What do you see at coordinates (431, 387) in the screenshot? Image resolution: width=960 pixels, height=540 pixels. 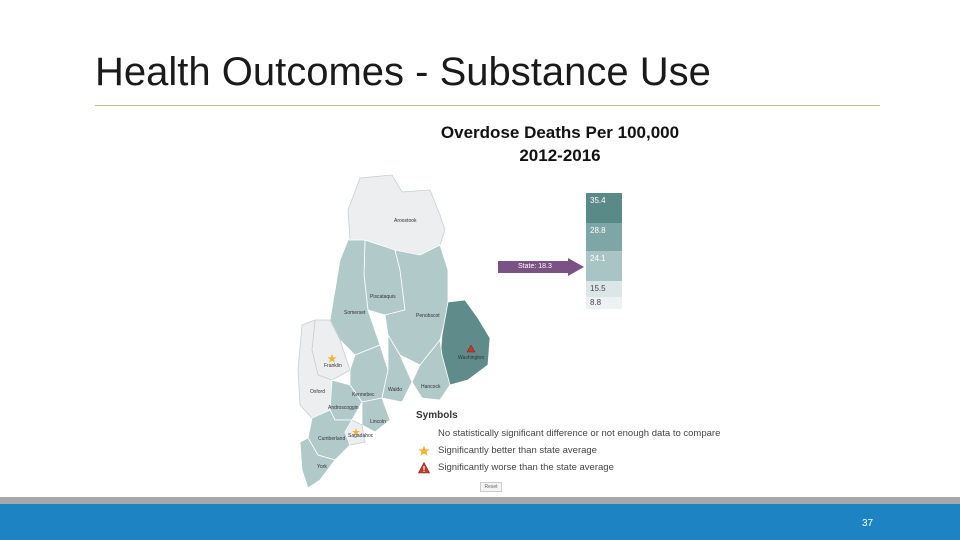 I see `label-hancock: Hancock` at bounding box center [431, 387].